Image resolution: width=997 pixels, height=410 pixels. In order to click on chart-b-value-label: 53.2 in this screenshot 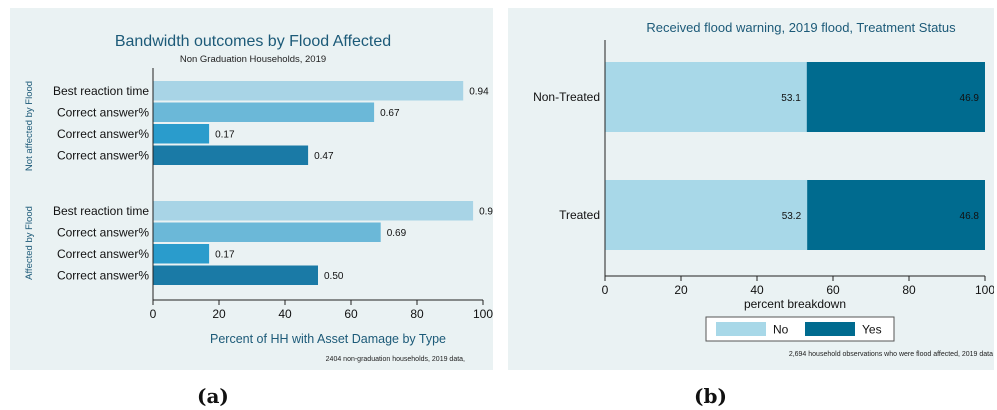, I will do `click(792, 216)`.